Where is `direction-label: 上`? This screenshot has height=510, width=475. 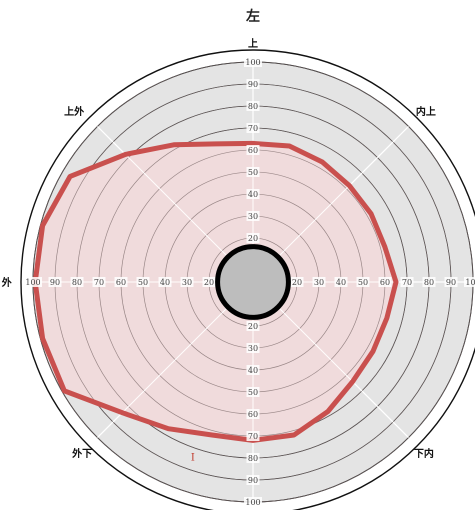
direction-label: 上 is located at coordinates (253, 43).